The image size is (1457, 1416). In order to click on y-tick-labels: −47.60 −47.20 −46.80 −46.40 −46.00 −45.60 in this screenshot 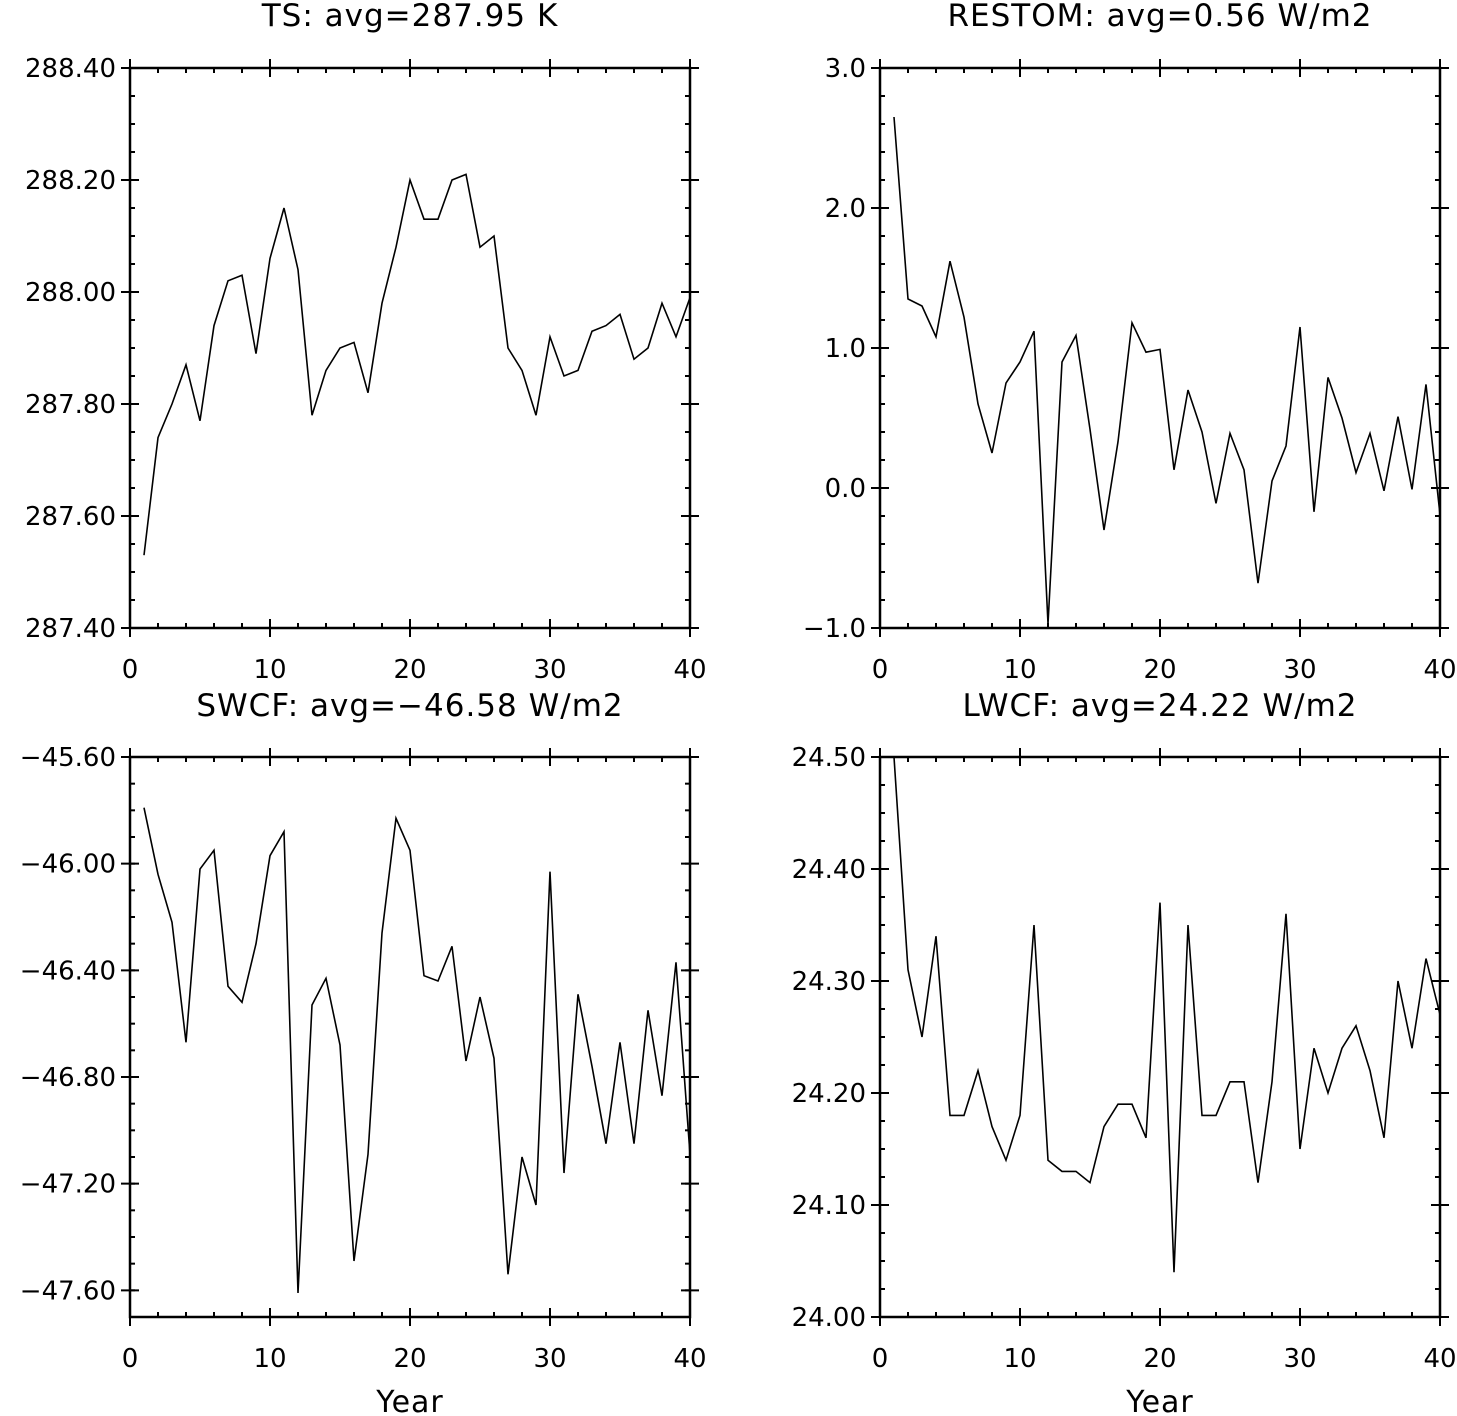, I will do `click(68, 1024)`.